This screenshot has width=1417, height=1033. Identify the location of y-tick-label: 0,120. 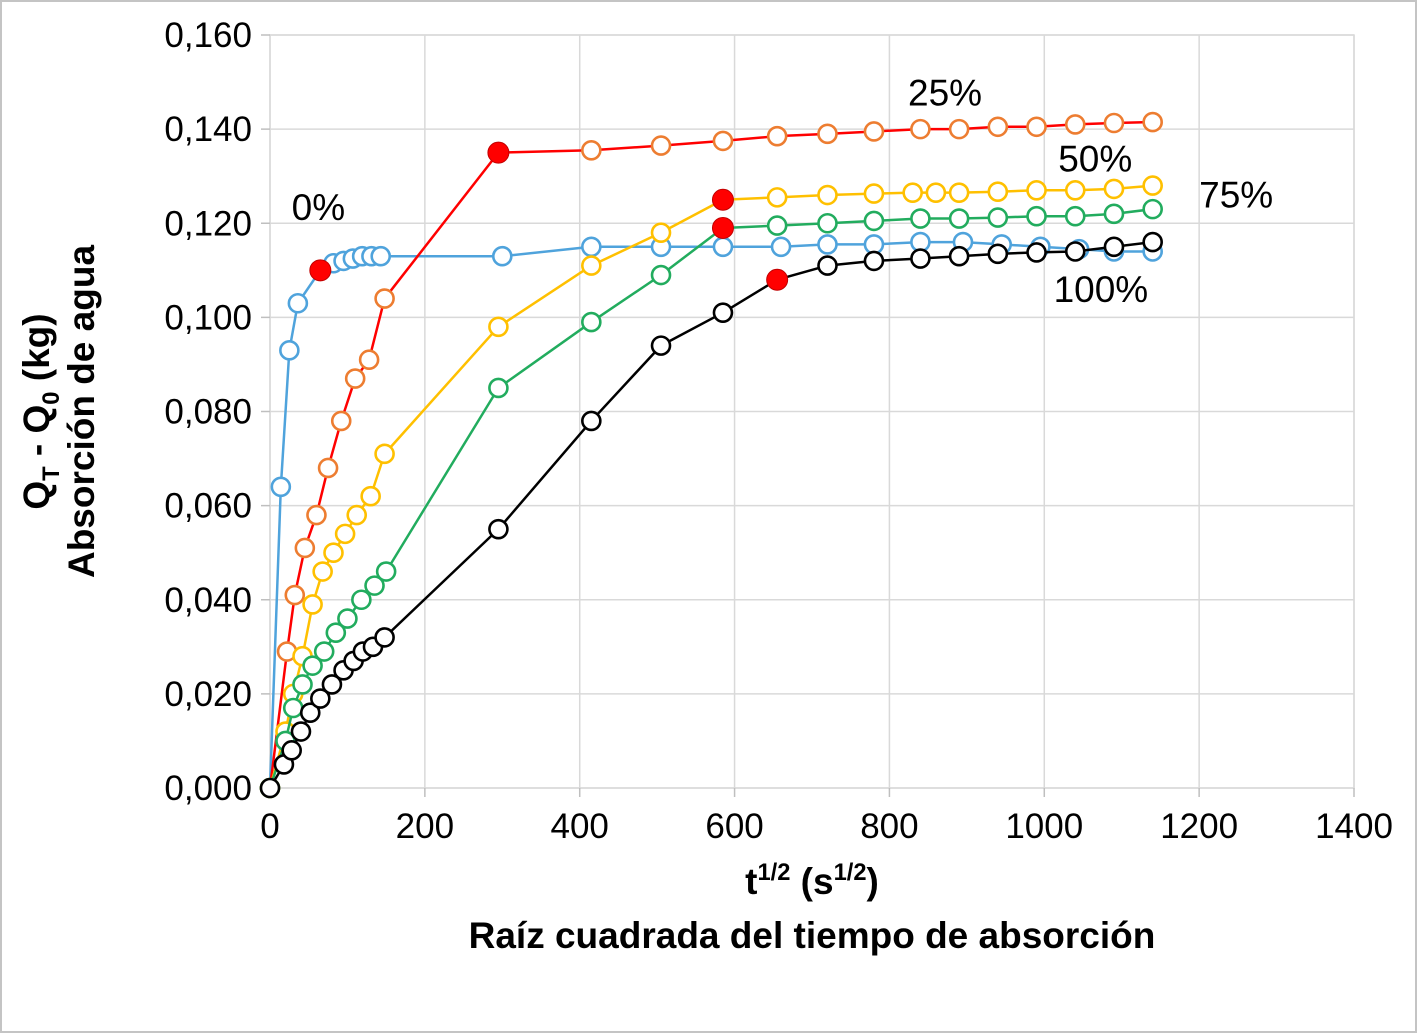
(208, 223).